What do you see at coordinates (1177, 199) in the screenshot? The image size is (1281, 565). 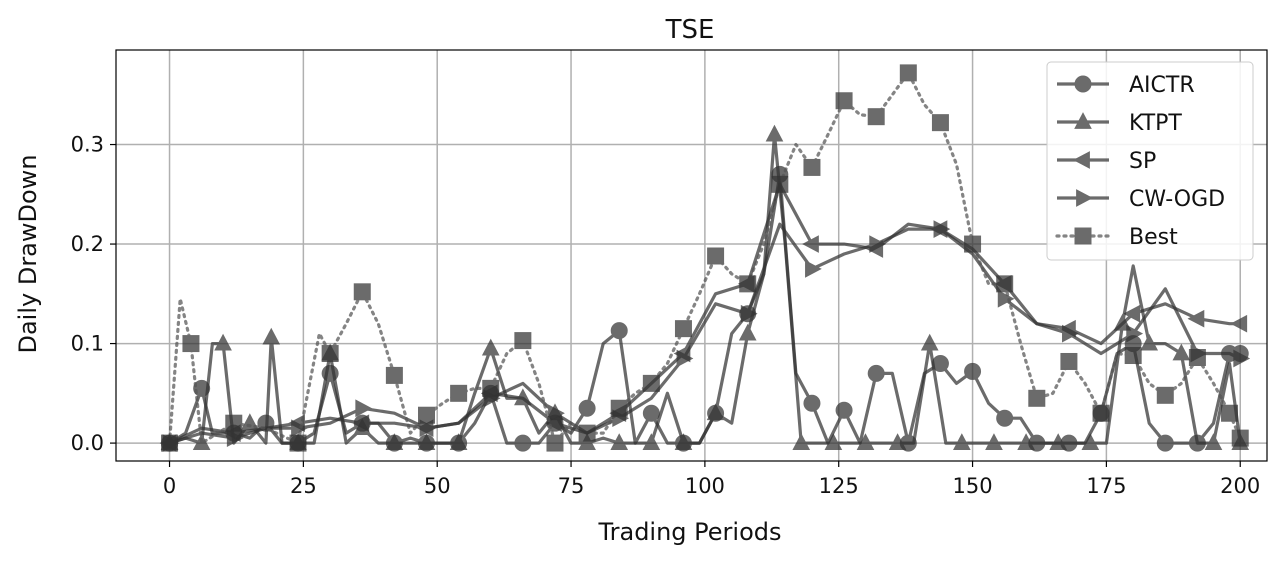 I see `legend-label: CW-OGD` at bounding box center [1177, 199].